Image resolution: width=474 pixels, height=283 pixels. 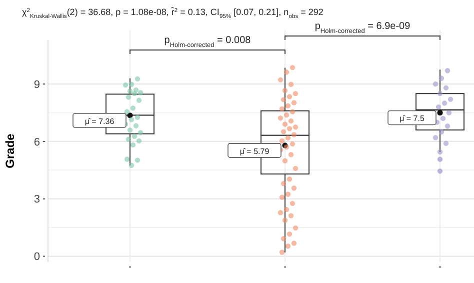 I want to click on annotation: μ̂ = 7.5, so click(x=412, y=119).